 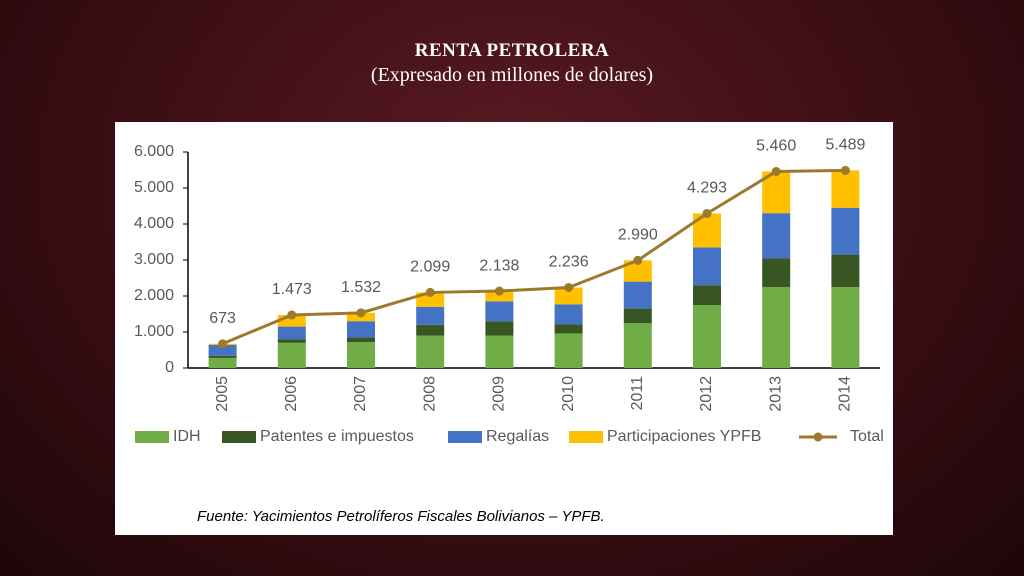 I want to click on x-tick-label: 2011, so click(x=637, y=393).